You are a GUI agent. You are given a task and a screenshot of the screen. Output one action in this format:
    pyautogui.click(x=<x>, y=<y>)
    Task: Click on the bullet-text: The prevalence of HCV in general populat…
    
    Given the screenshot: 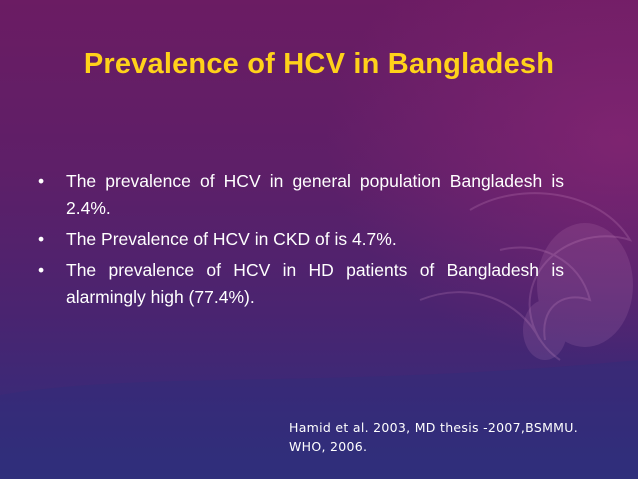 What is the action you would take?
    pyautogui.click(x=315, y=194)
    